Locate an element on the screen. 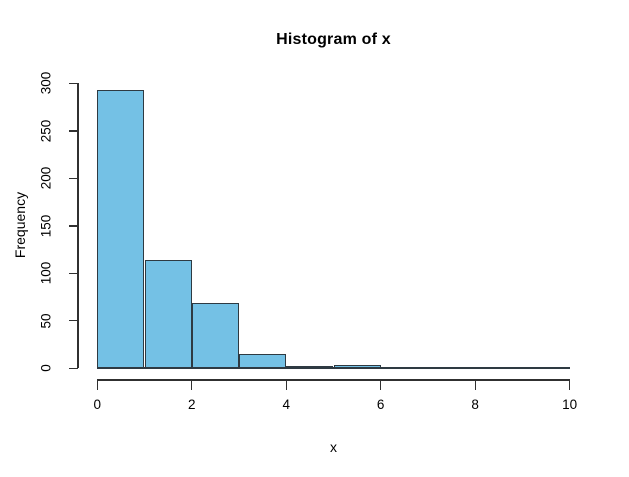  x-tick-label: 6 is located at coordinates (380, 404).